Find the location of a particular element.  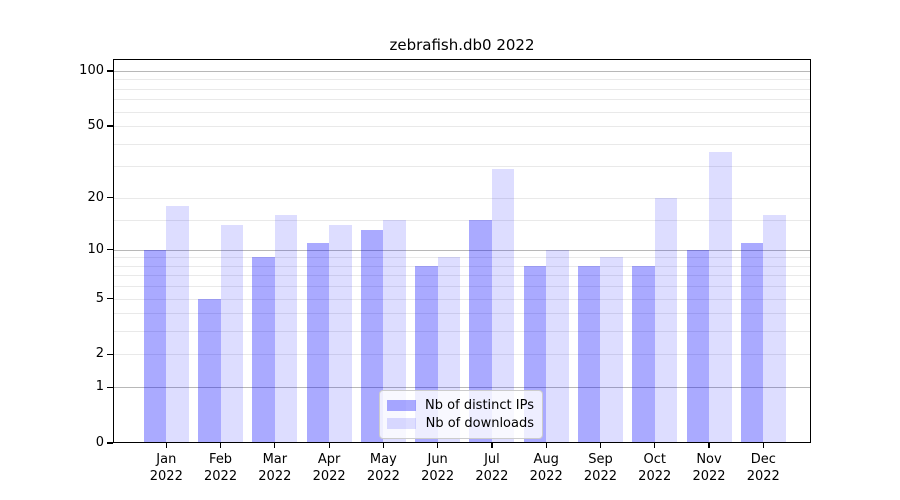

y-tick-label-2: 2 is located at coordinates (99, 354).